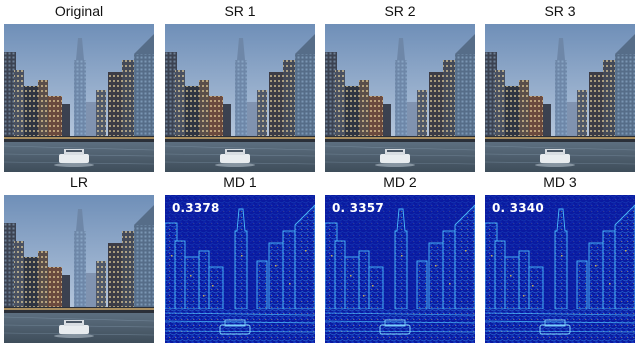 Image resolution: width=636 pixels, height=343 pixels. Describe the element at coordinates (240, 98) in the screenshot. I see `sr1-photo` at that location.